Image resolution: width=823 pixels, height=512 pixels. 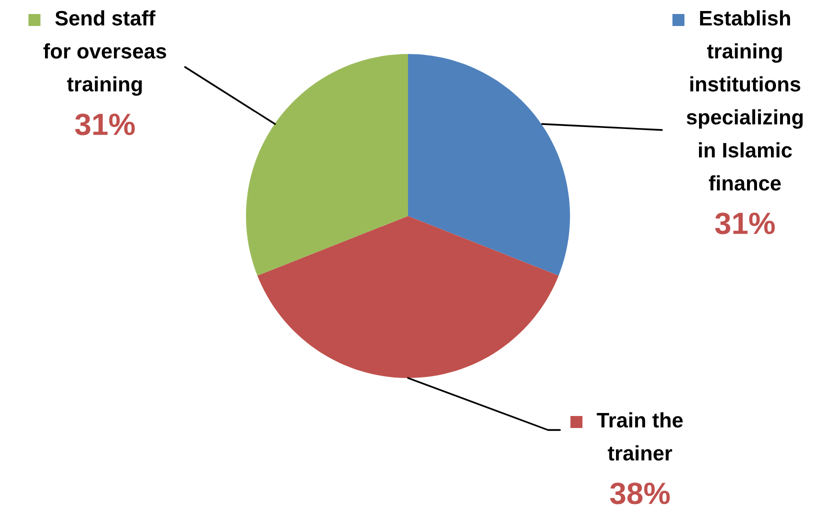 I want to click on legend-label: Train the trainer, so click(x=639, y=436).